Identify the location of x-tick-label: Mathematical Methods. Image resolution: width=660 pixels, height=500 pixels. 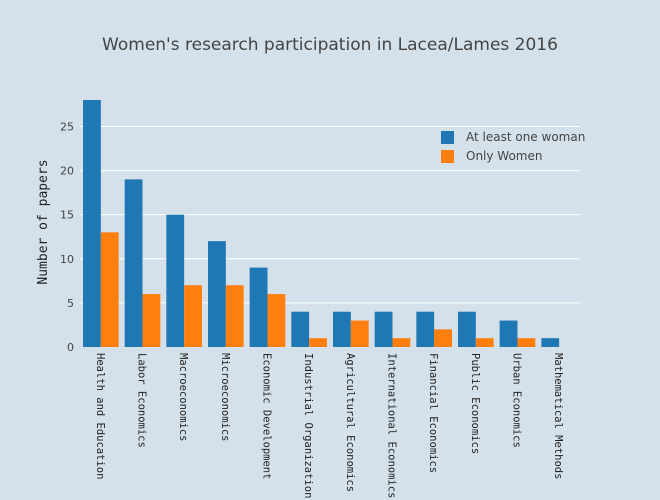
(558, 416).